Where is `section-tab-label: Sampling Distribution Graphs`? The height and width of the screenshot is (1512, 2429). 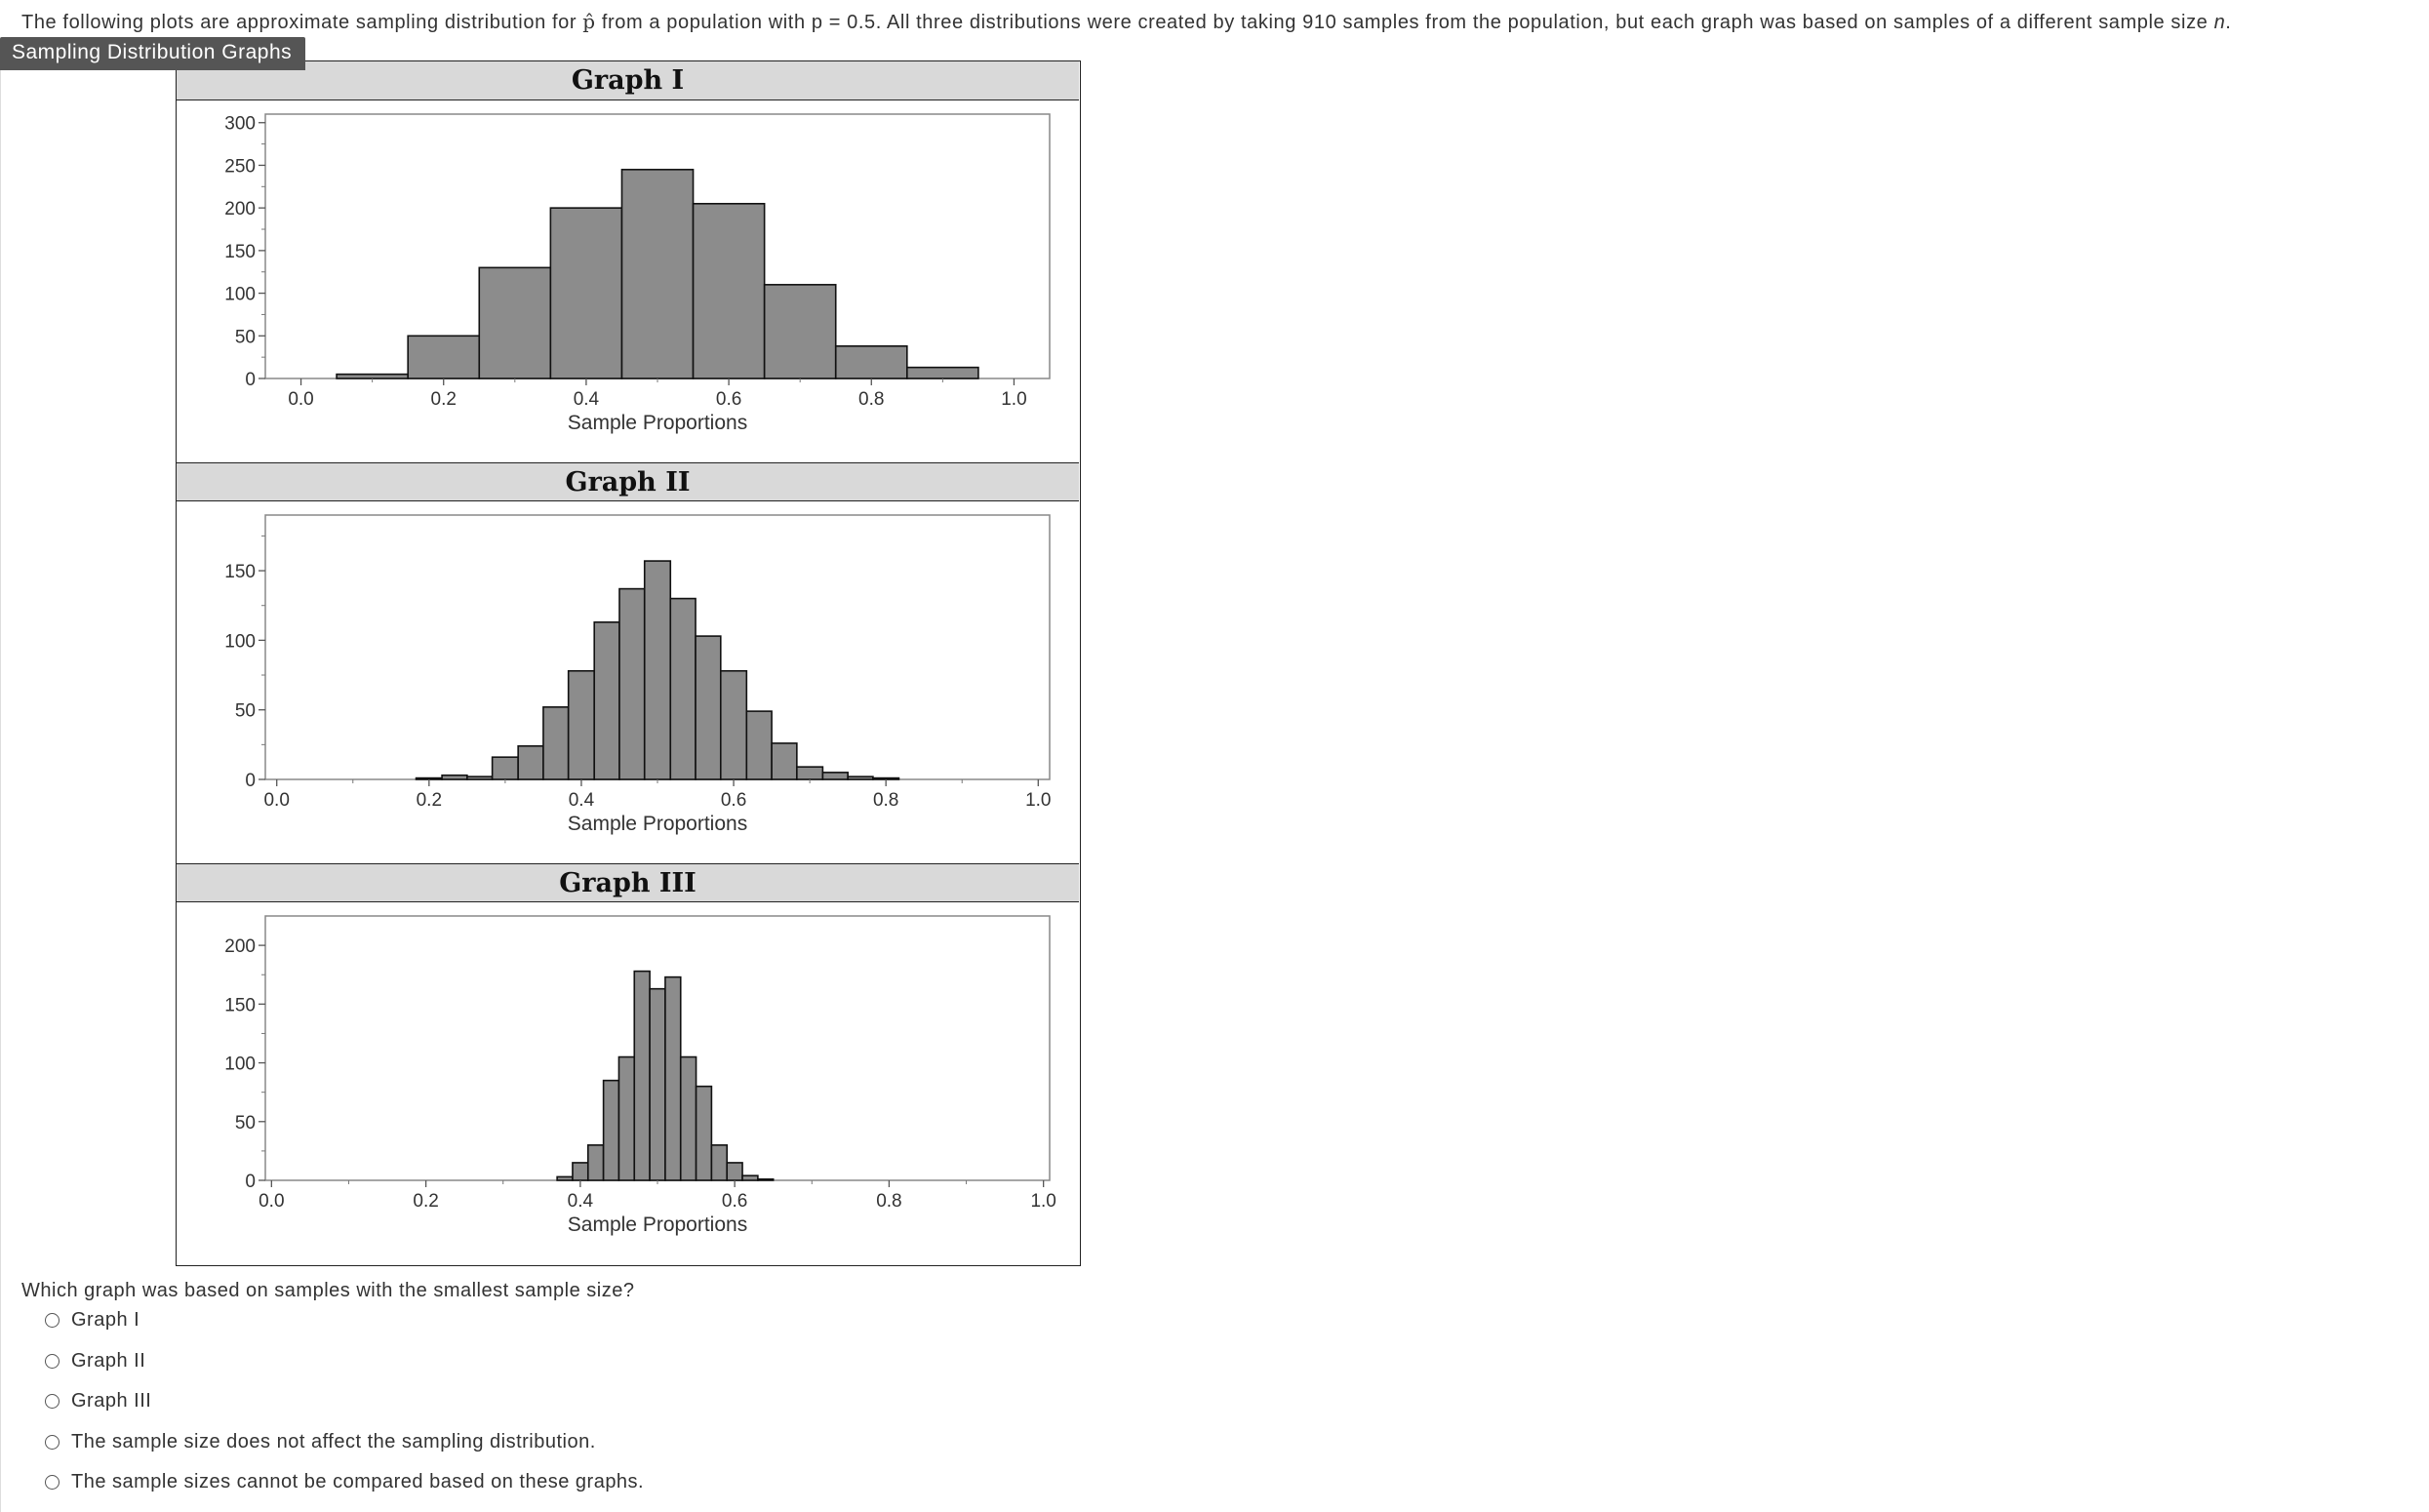
section-tab-label: Sampling Distribution Graphs is located at coordinates (153, 53).